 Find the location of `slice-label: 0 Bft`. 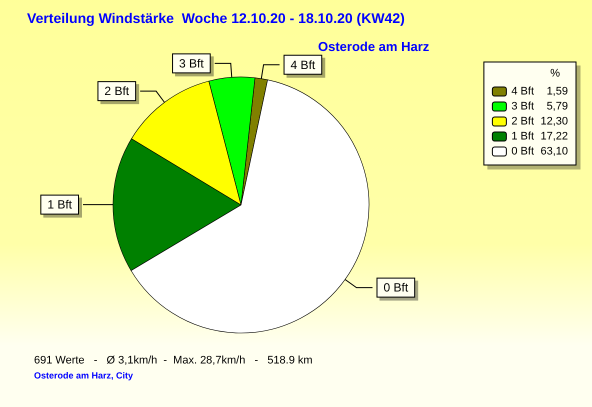

slice-label: 0 Bft is located at coordinates (396, 287).